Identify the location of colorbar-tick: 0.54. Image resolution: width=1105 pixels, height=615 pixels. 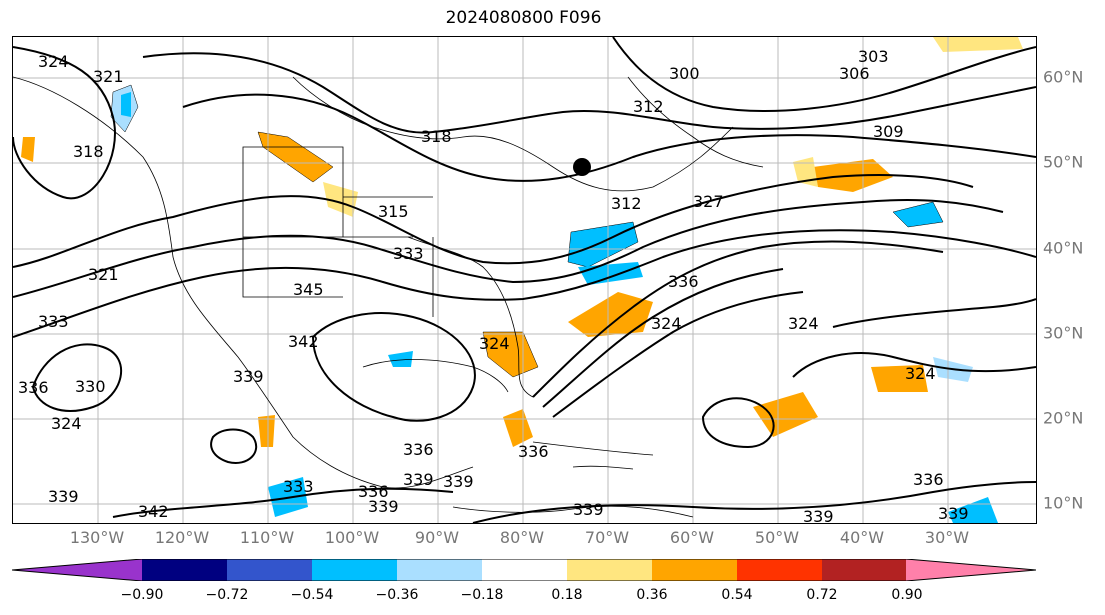
(737, 595).